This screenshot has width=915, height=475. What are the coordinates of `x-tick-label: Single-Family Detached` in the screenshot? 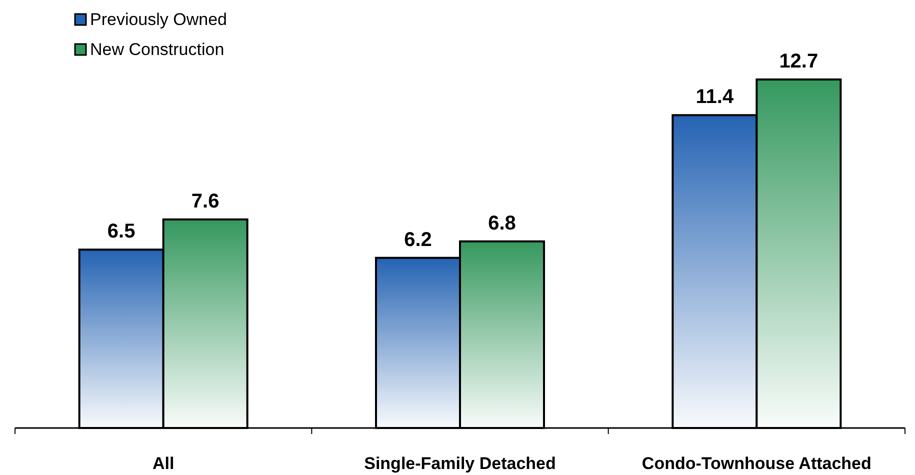 It's located at (460, 463).